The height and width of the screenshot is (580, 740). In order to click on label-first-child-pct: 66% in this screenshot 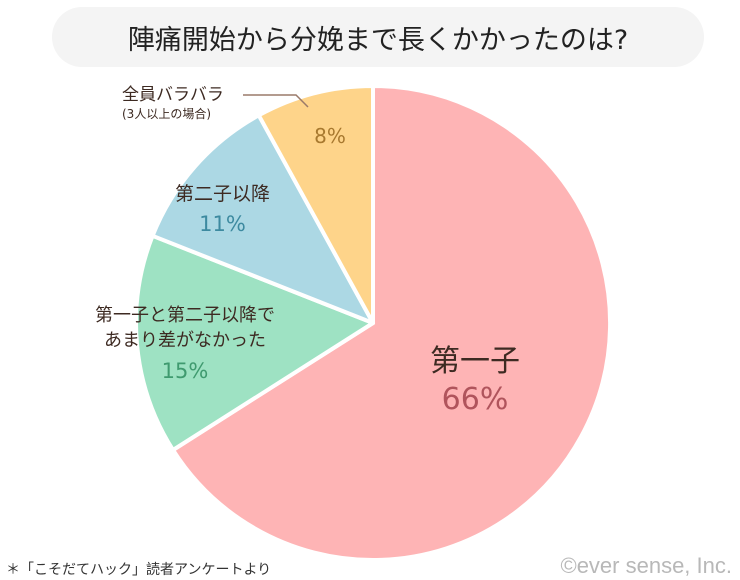, I will do `click(475, 399)`.